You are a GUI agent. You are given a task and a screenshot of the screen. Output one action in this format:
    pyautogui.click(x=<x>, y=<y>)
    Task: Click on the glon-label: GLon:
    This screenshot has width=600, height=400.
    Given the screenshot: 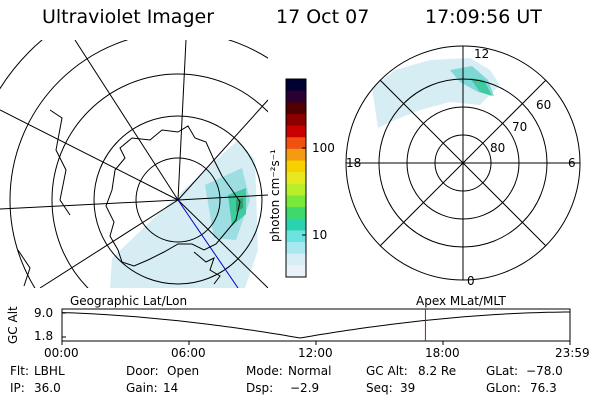 What is the action you would take?
    pyautogui.click(x=503, y=388)
    